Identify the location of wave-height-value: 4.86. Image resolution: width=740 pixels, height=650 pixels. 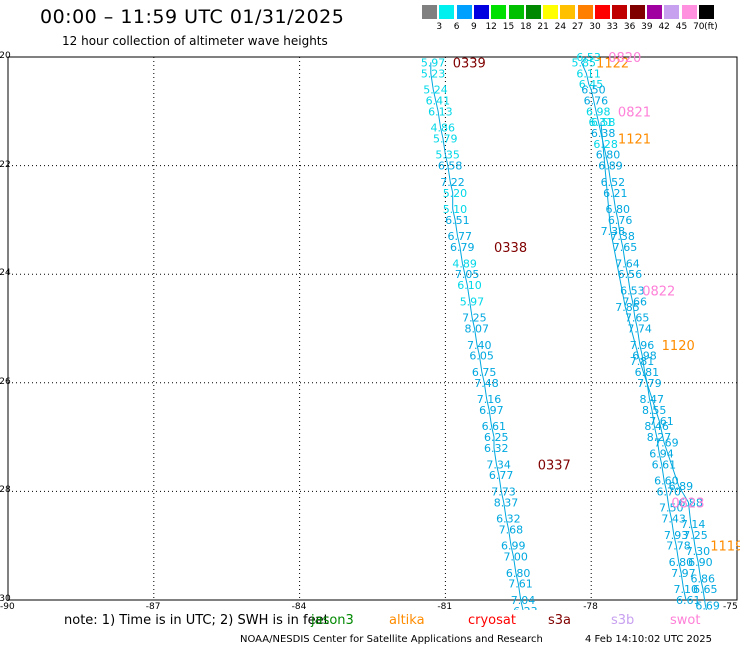
(443, 128).